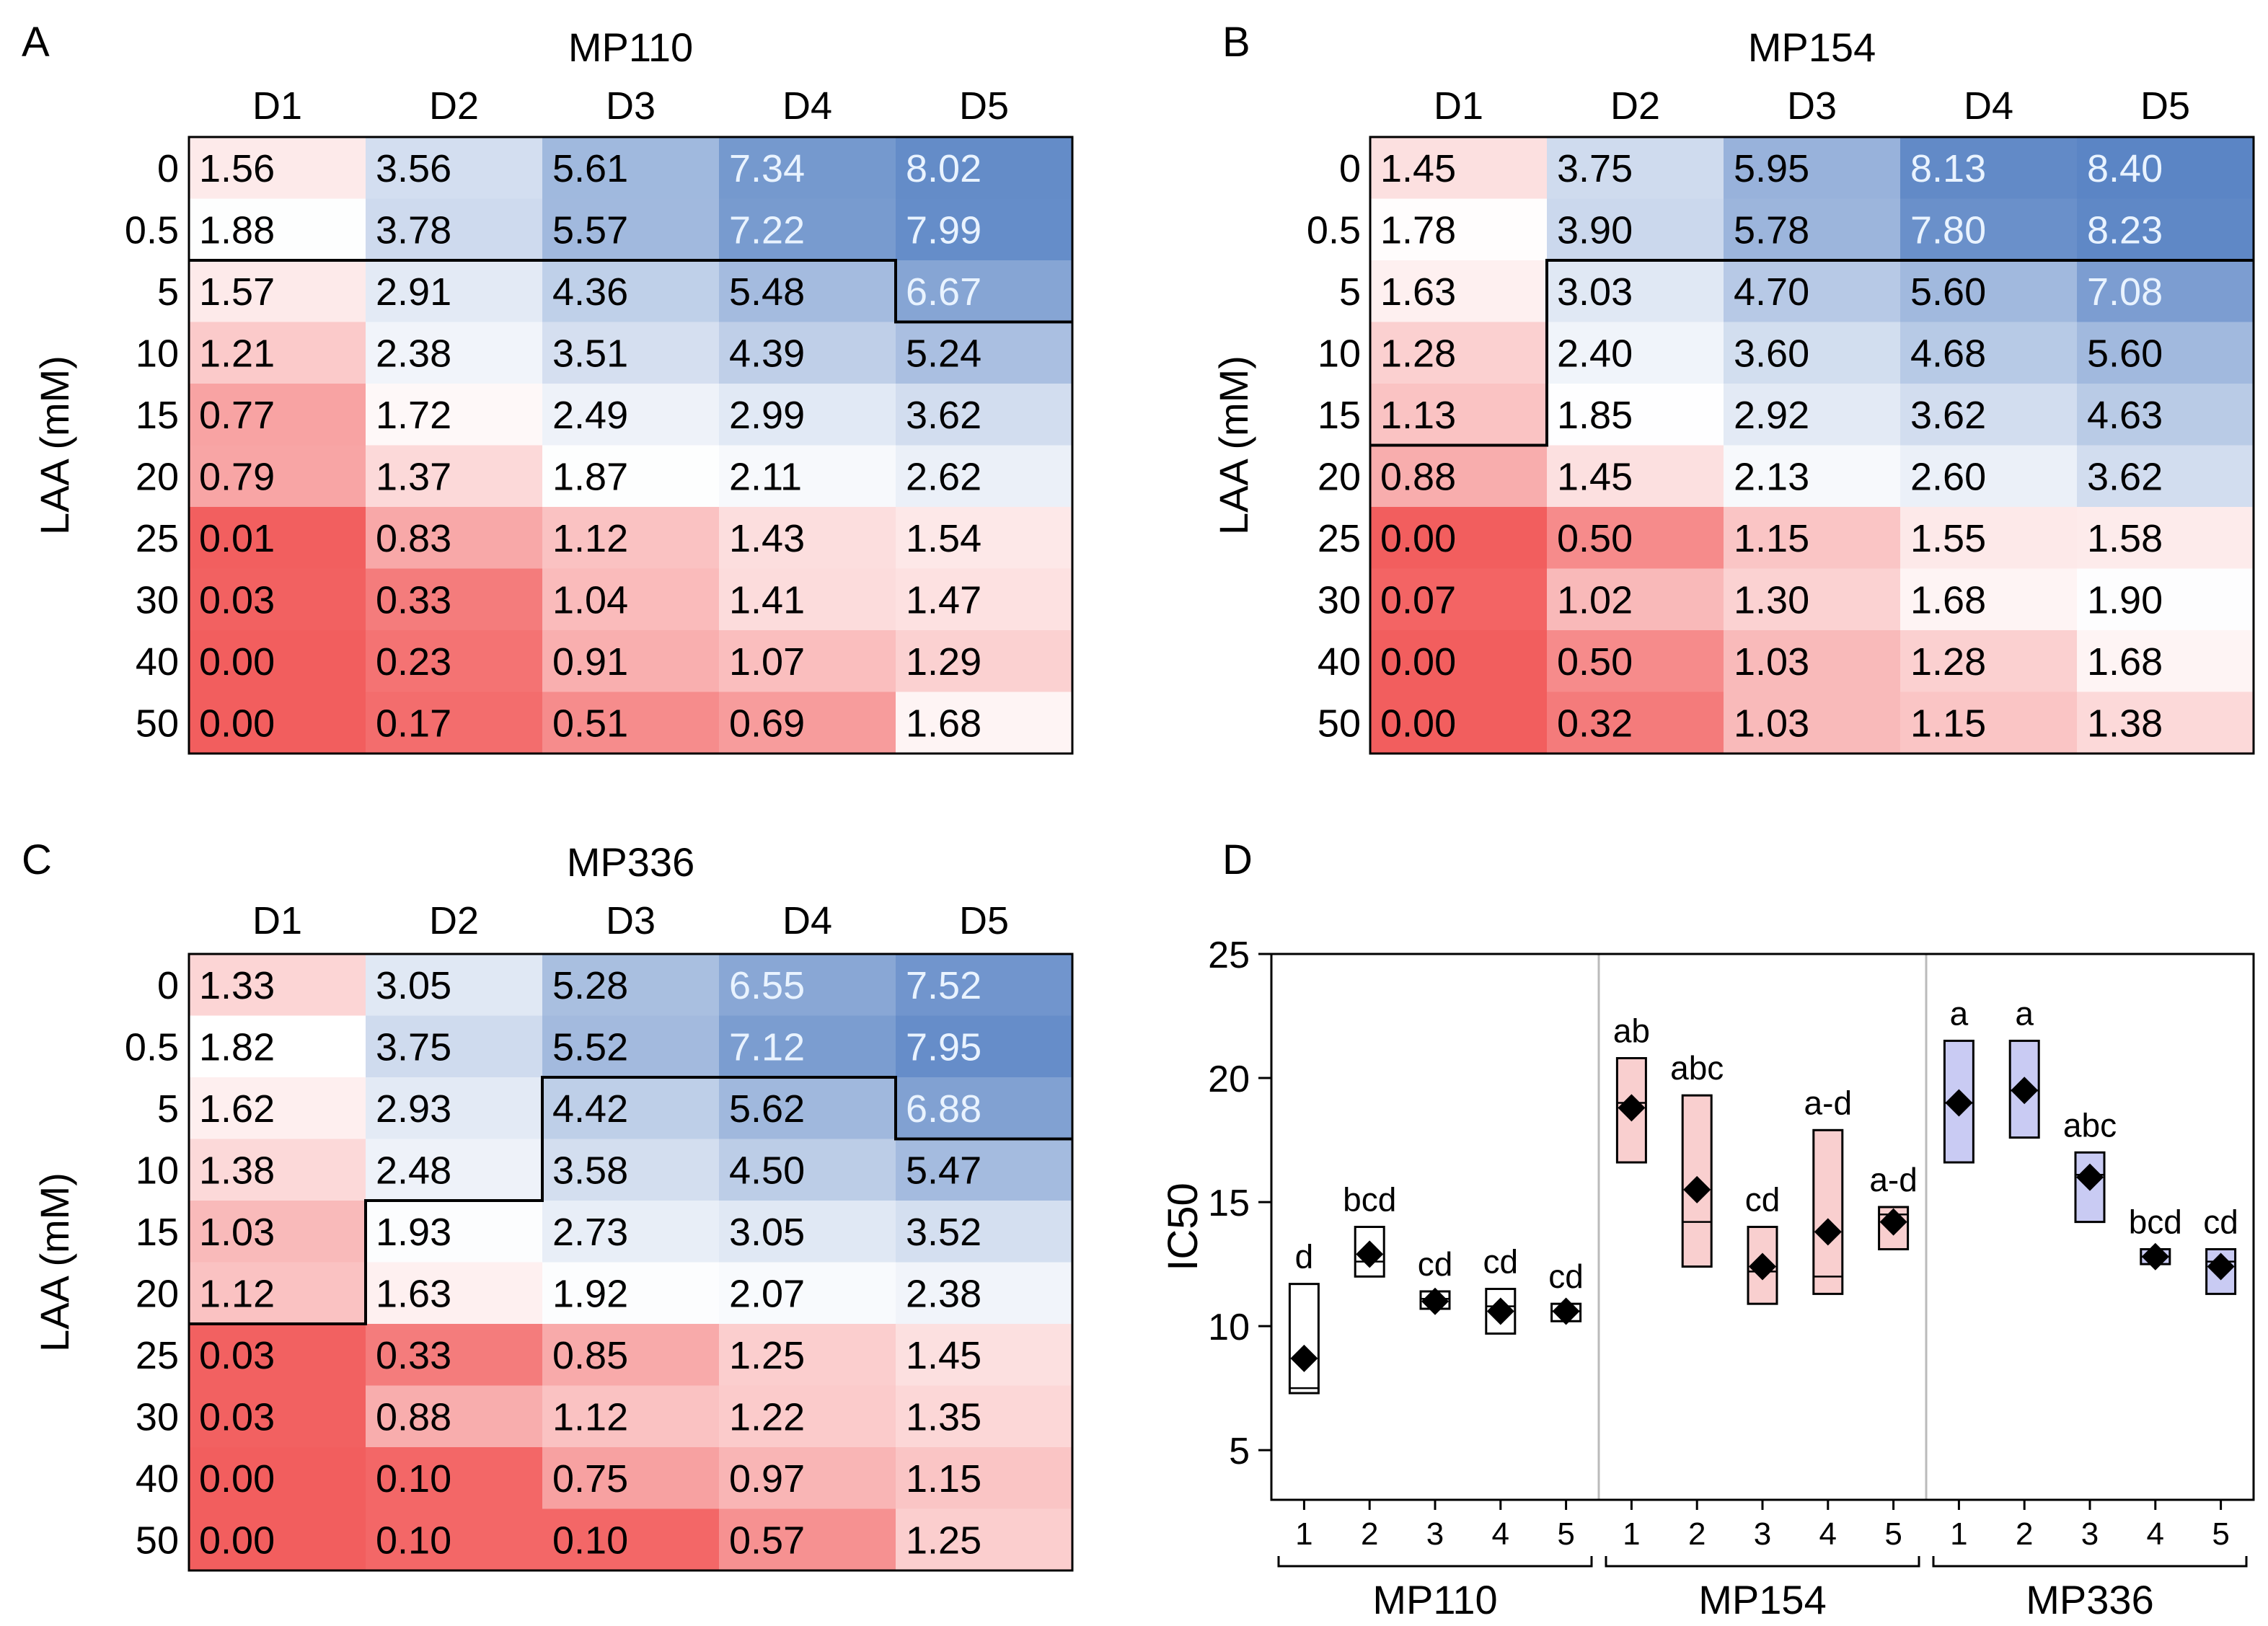 This screenshot has height=1626, width=2268. Describe the element at coordinates (1959, 1013) in the screenshot. I see `significance-letter: a` at that location.